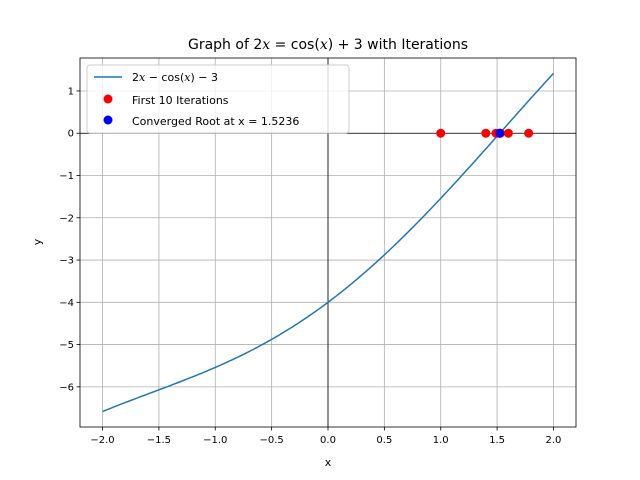 The width and height of the screenshot is (640, 480). I want to click on x-tick-label: 2.0, so click(554, 440).